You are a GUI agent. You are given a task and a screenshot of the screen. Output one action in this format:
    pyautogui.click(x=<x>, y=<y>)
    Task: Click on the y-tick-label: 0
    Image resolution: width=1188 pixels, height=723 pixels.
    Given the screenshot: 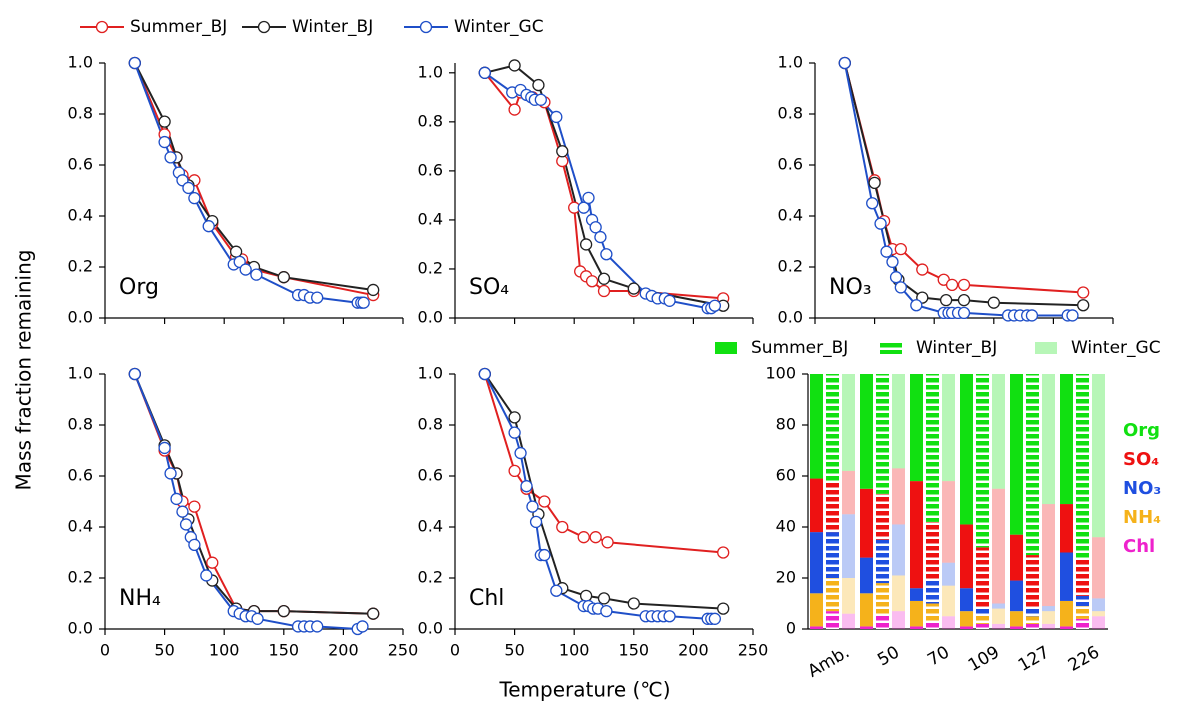 What is the action you would take?
    pyautogui.click(x=791, y=628)
    